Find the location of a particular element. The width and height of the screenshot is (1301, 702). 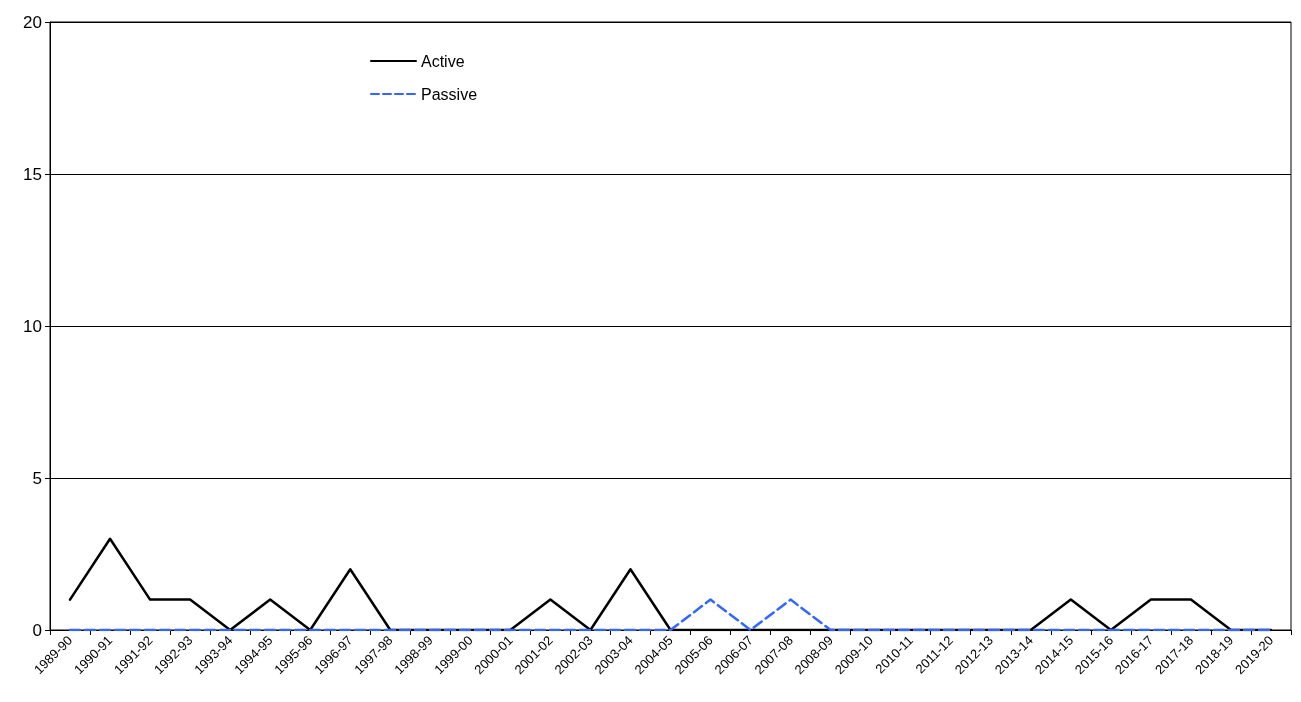

y-tick-label: 0 is located at coordinates (37, 630).